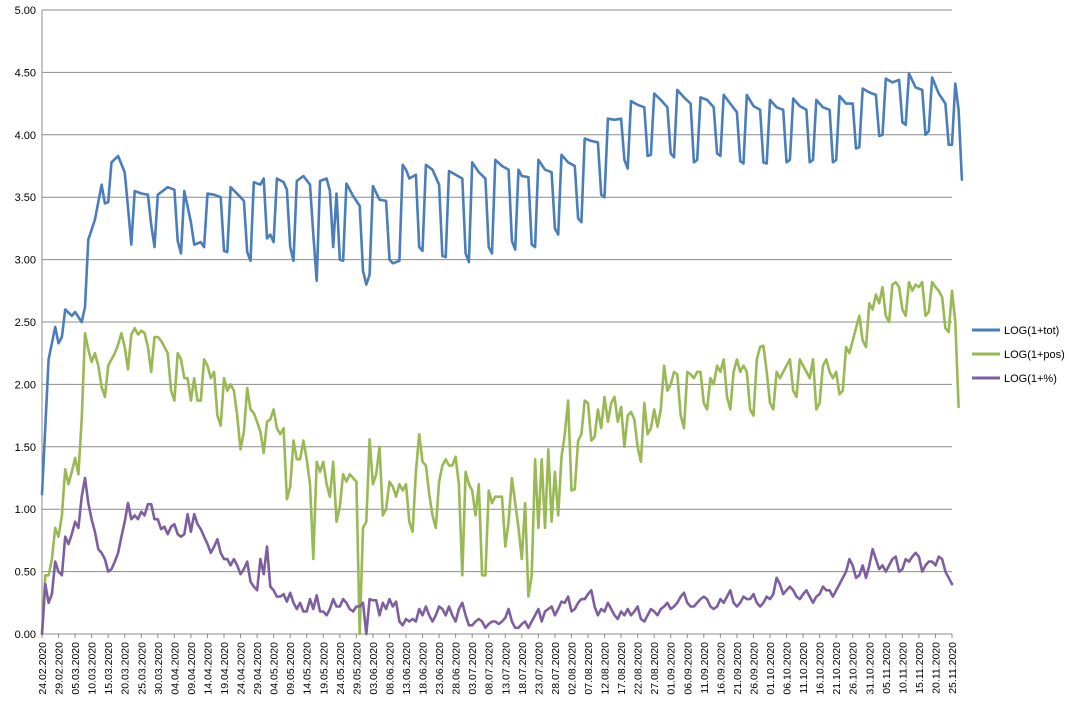  I want to click on x-tick-label: 05.03.2020, so click(76, 668).